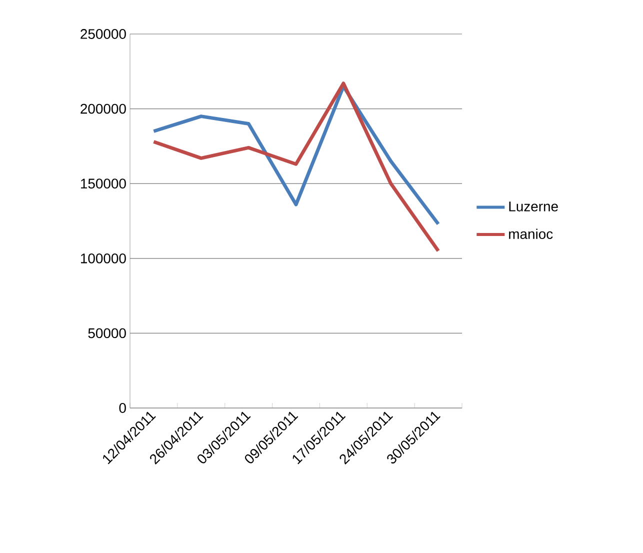 The height and width of the screenshot is (553, 643). What do you see at coordinates (103, 183) in the screenshot?
I see `y-tick-label: 150000` at bounding box center [103, 183].